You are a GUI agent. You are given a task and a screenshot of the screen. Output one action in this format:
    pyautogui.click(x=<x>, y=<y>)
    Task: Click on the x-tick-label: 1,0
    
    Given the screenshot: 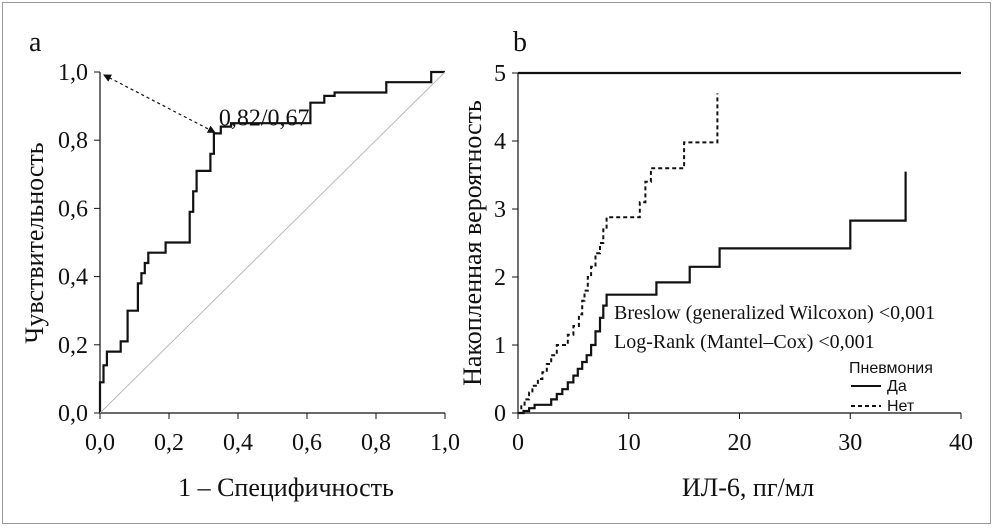 What is the action you would take?
    pyautogui.click(x=445, y=443)
    